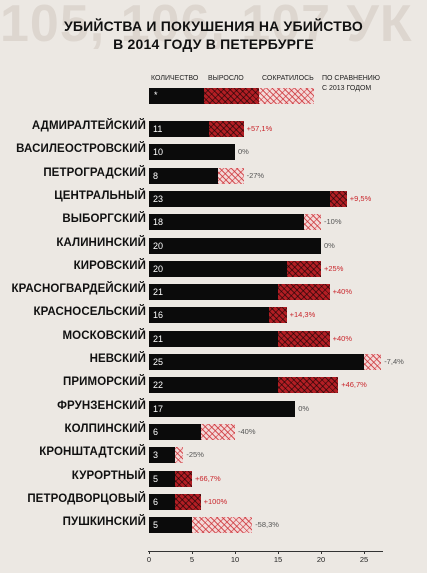 The height and width of the screenshot is (573, 427). I want to click on district-label: МОСКОВСКИЙ, so click(104, 335).